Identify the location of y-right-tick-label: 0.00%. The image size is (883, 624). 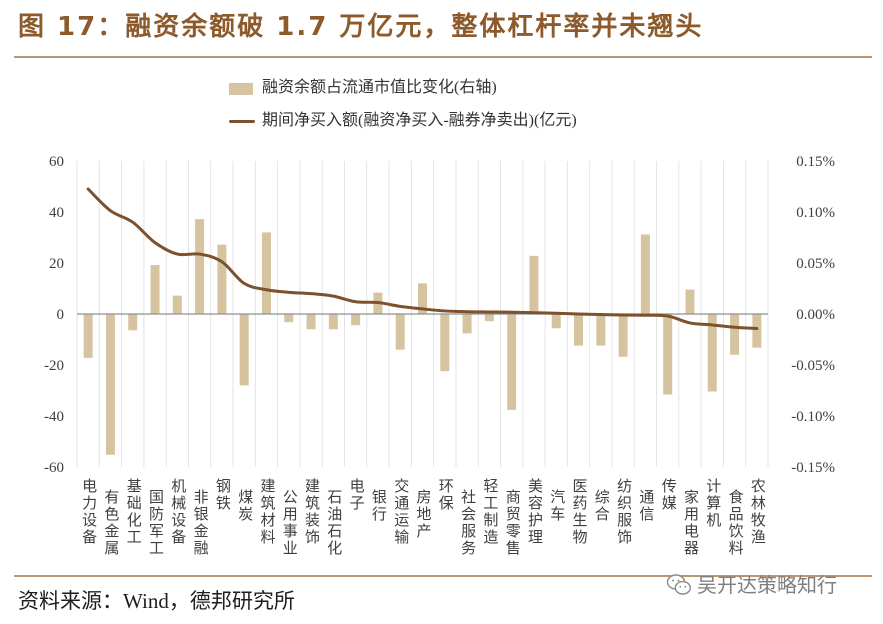
(815, 315).